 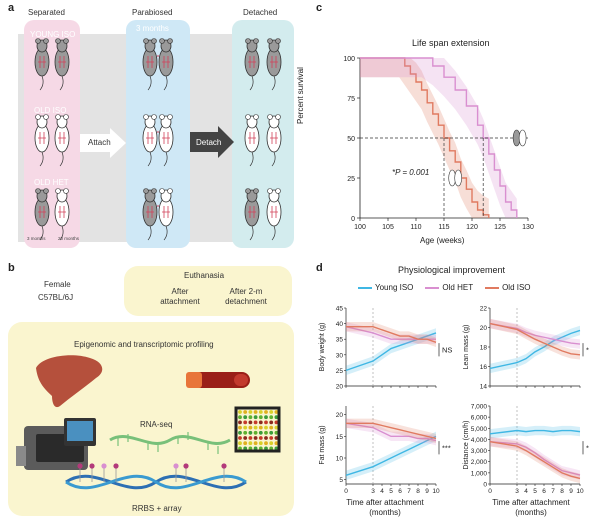 I want to click on x-tick-label: 4, so click(x=526, y=491).